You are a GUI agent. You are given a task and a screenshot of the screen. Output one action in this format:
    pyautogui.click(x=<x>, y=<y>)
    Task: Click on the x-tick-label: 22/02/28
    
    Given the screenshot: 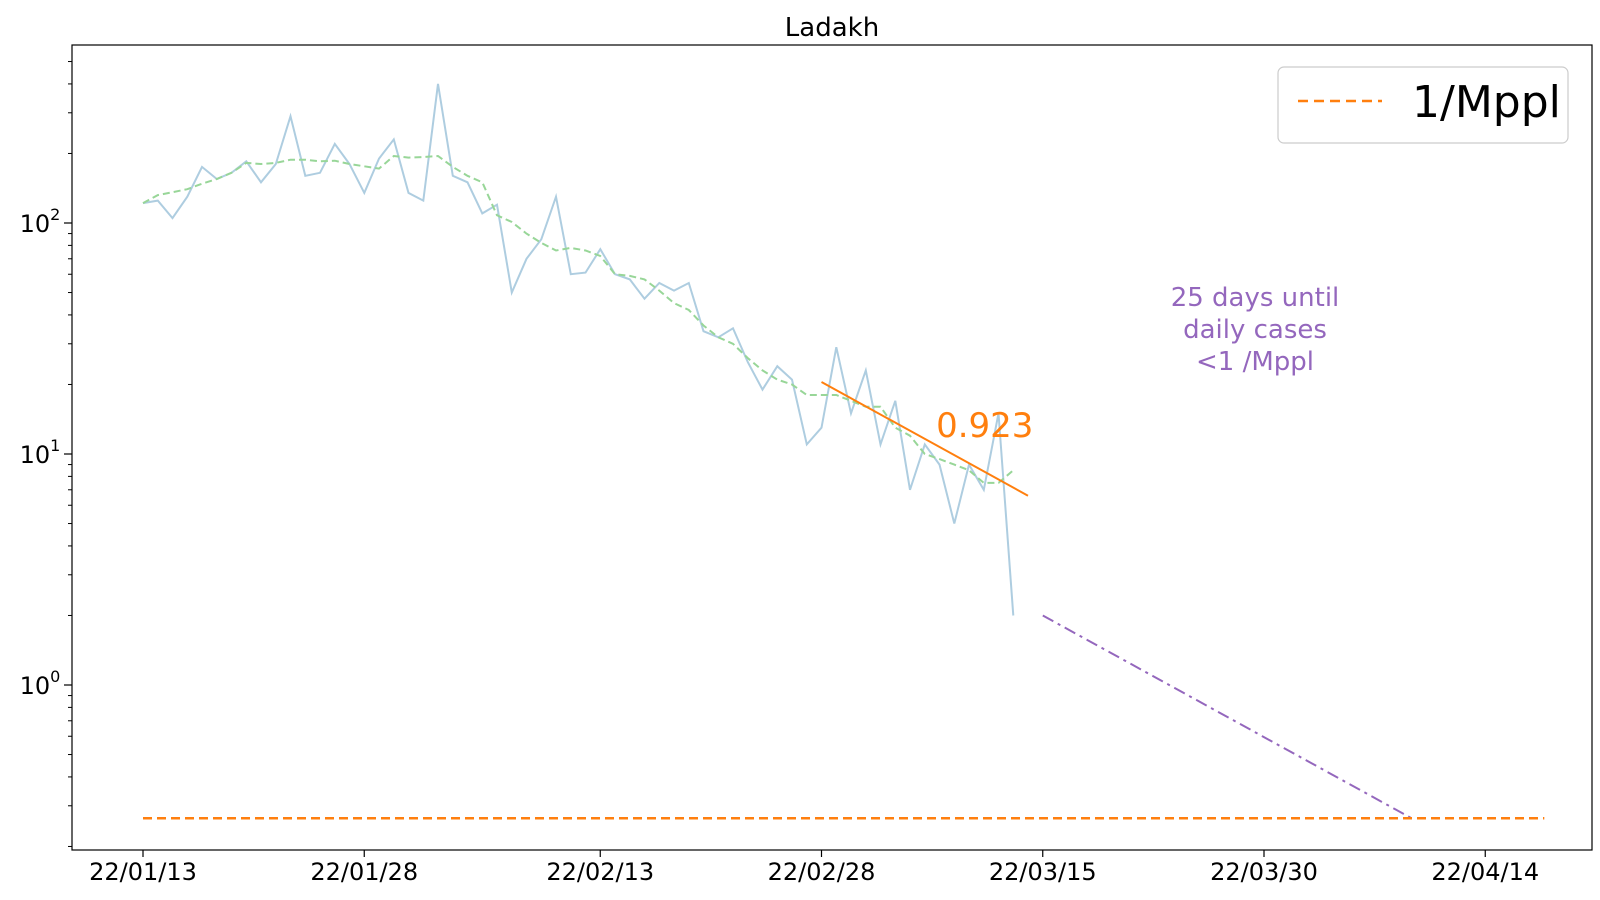 What is the action you would take?
    pyautogui.click(x=822, y=872)
    